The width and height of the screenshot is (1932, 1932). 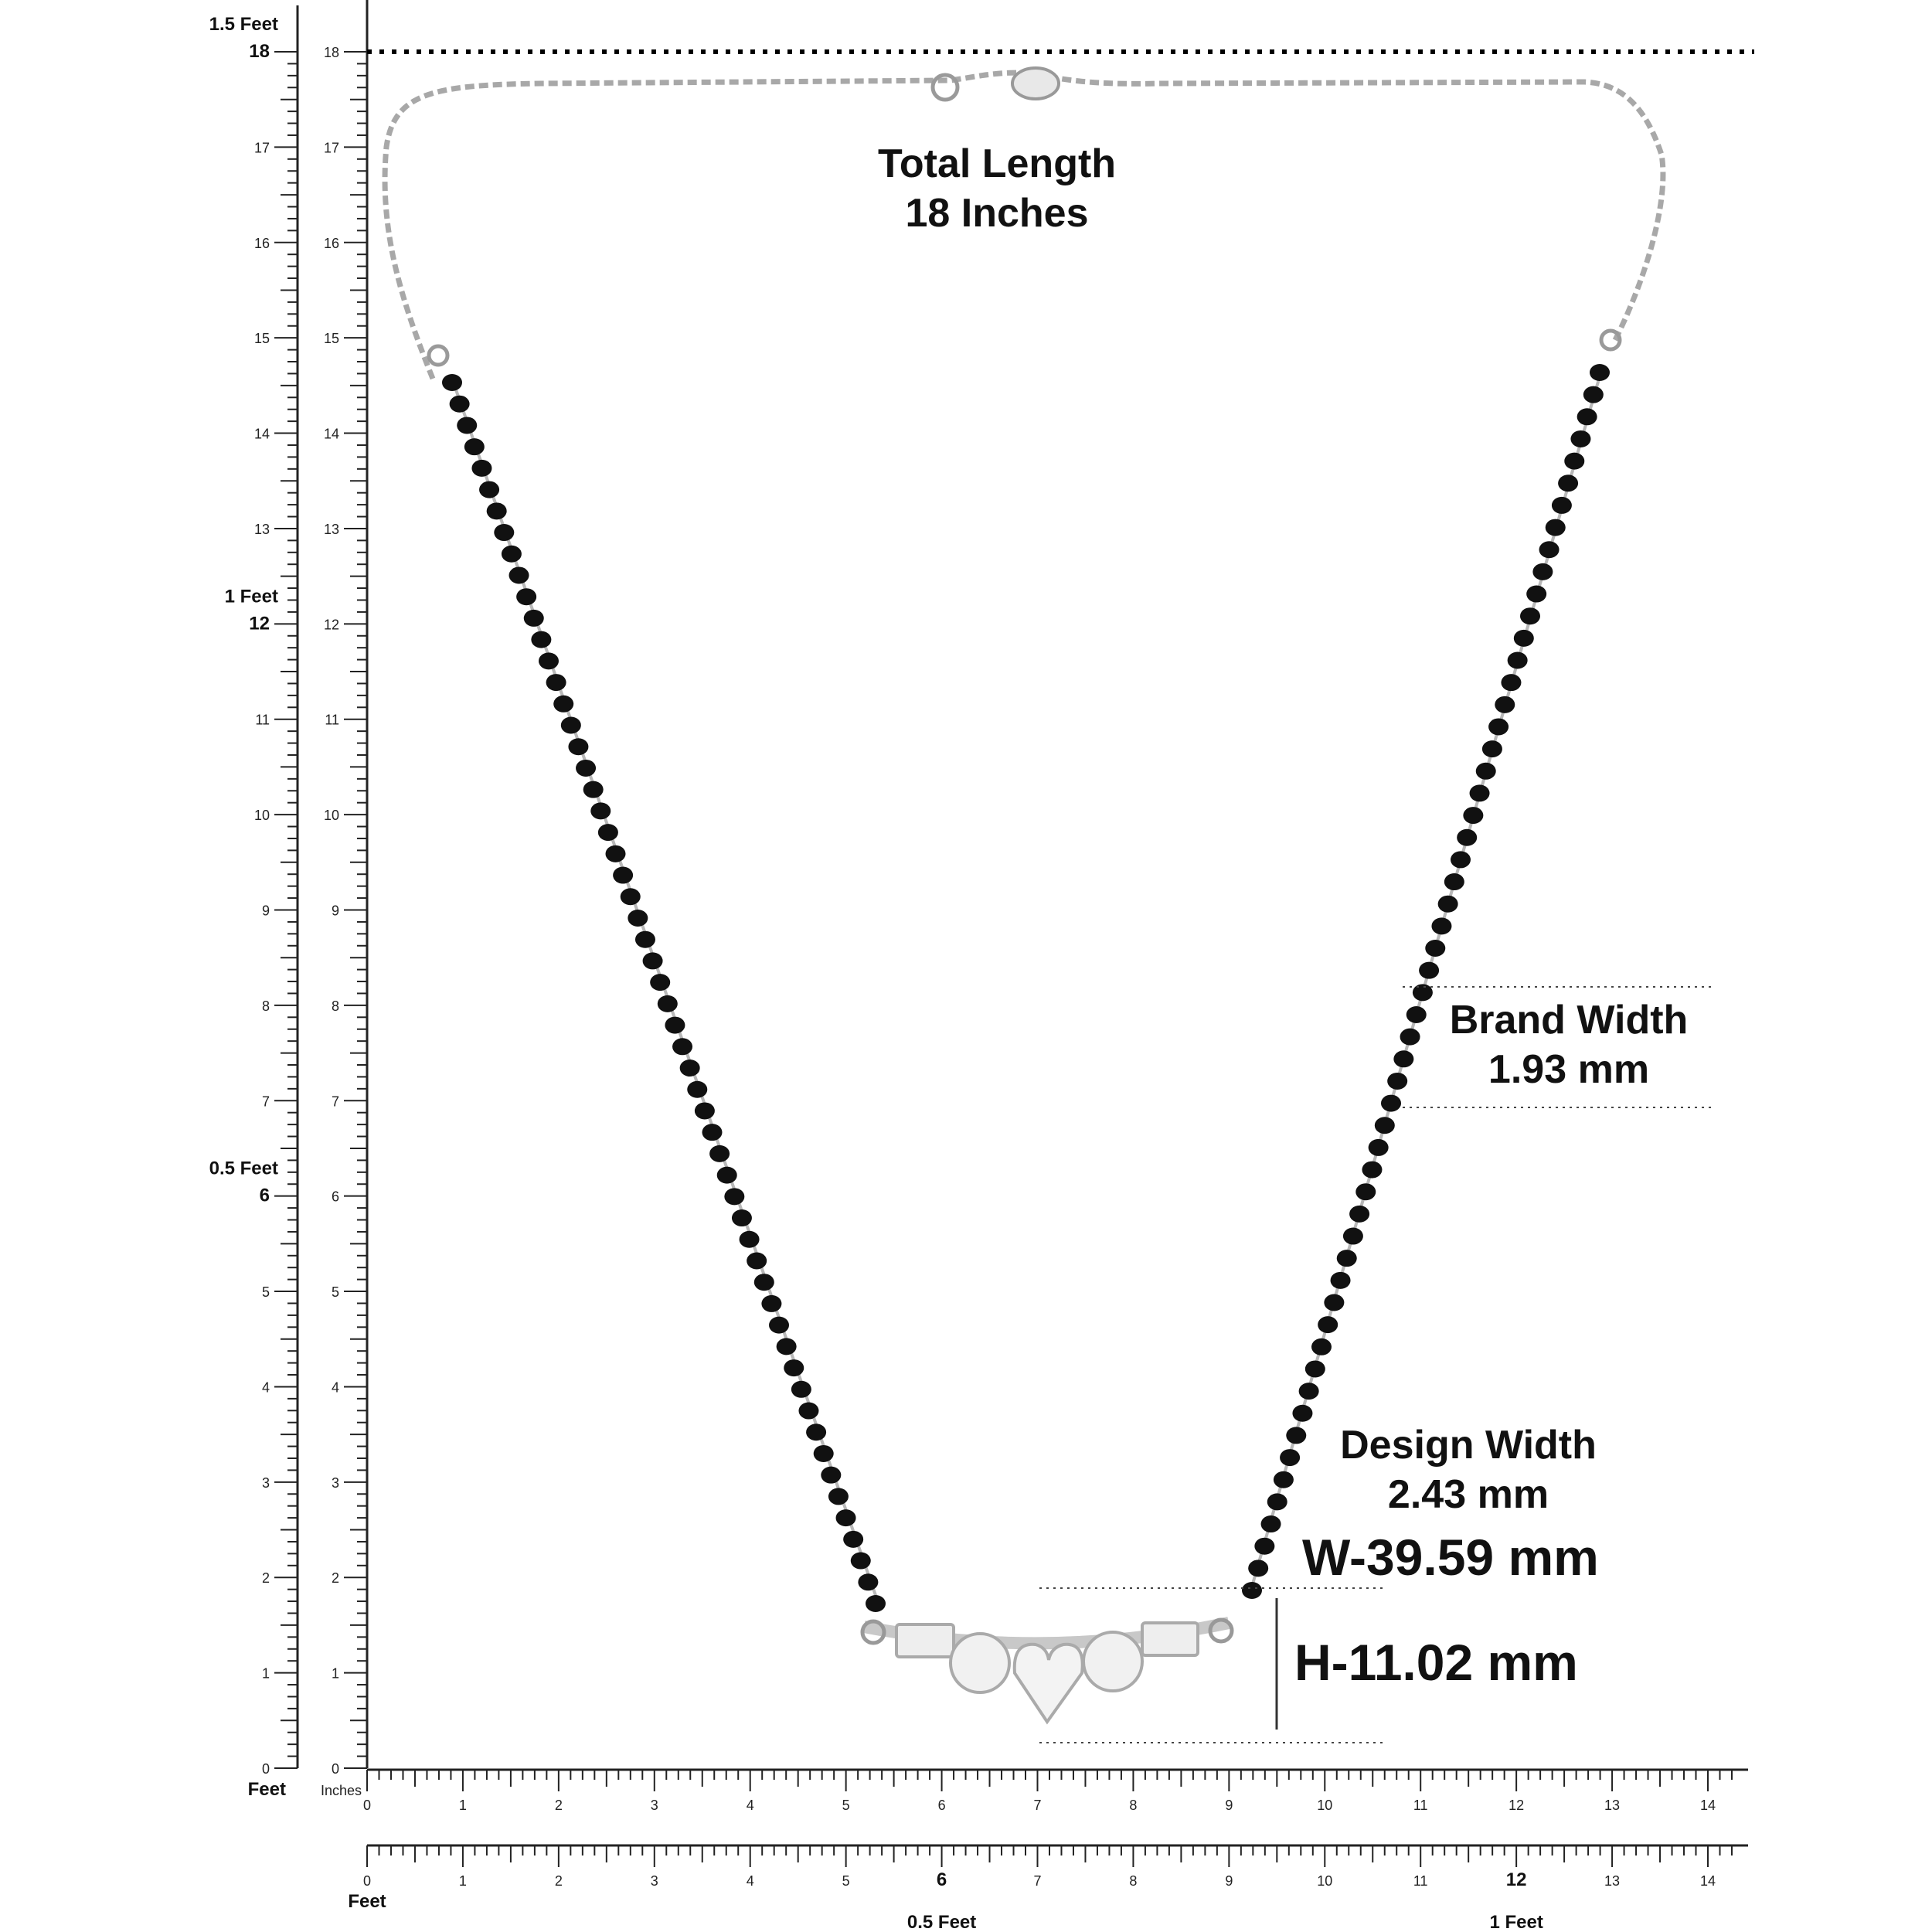 What do you see at coordinates (335, 1101) in the screenshot?
I see `inch-tick-label: 7` at bounding box center [335, 1101].